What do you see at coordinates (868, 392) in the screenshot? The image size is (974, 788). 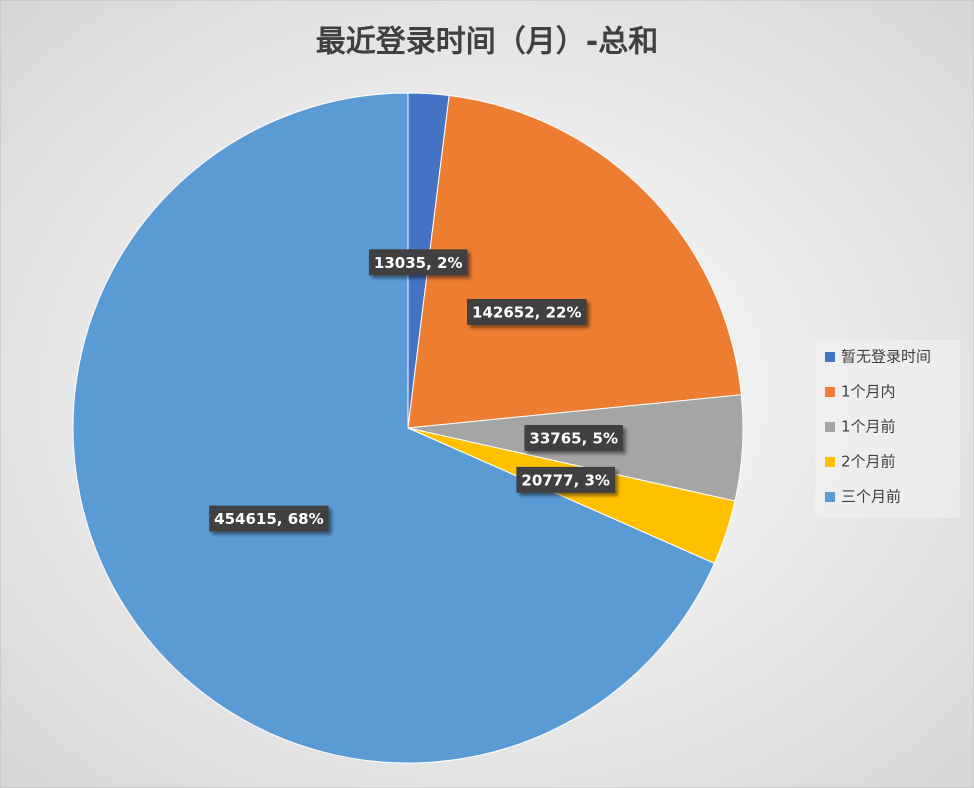 I see `legend-label: 1个月内` at bounding box center [868, 392].